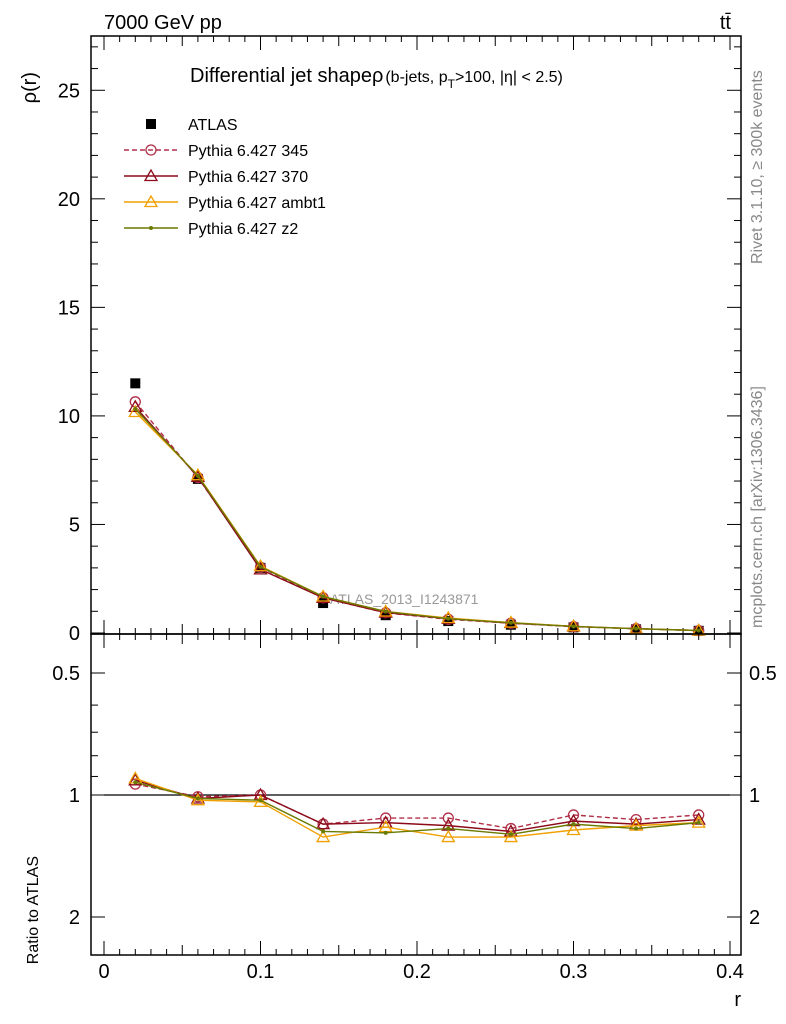 Image resolution: width=786 pixels, height=1024 pixels. I want to click on y-tick-label: 20, so click(69, 200).